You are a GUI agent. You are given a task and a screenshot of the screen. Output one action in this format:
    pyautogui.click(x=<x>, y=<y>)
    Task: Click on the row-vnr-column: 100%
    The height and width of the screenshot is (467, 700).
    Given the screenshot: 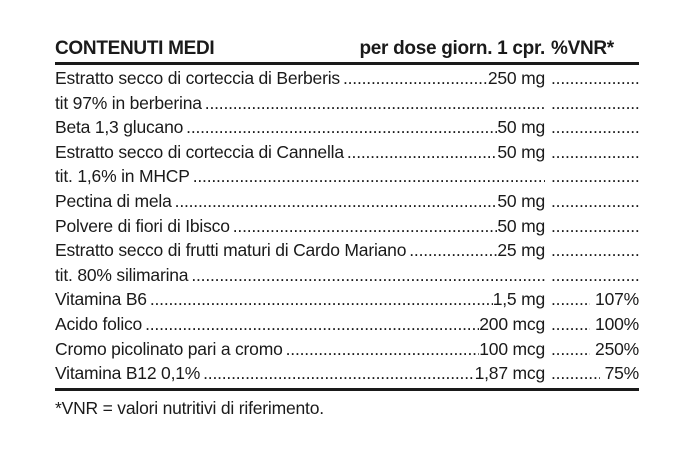 What is the action you would take?
    pyautogui.click(x=592, y=324)
    